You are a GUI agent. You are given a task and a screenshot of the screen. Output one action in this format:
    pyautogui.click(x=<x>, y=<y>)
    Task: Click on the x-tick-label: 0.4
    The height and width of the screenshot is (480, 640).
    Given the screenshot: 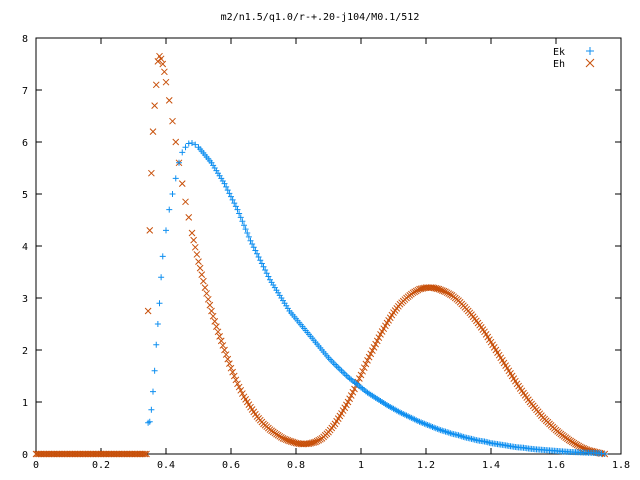 What is the action you would take?
    pyautogui.click(x=166, y=465)
    